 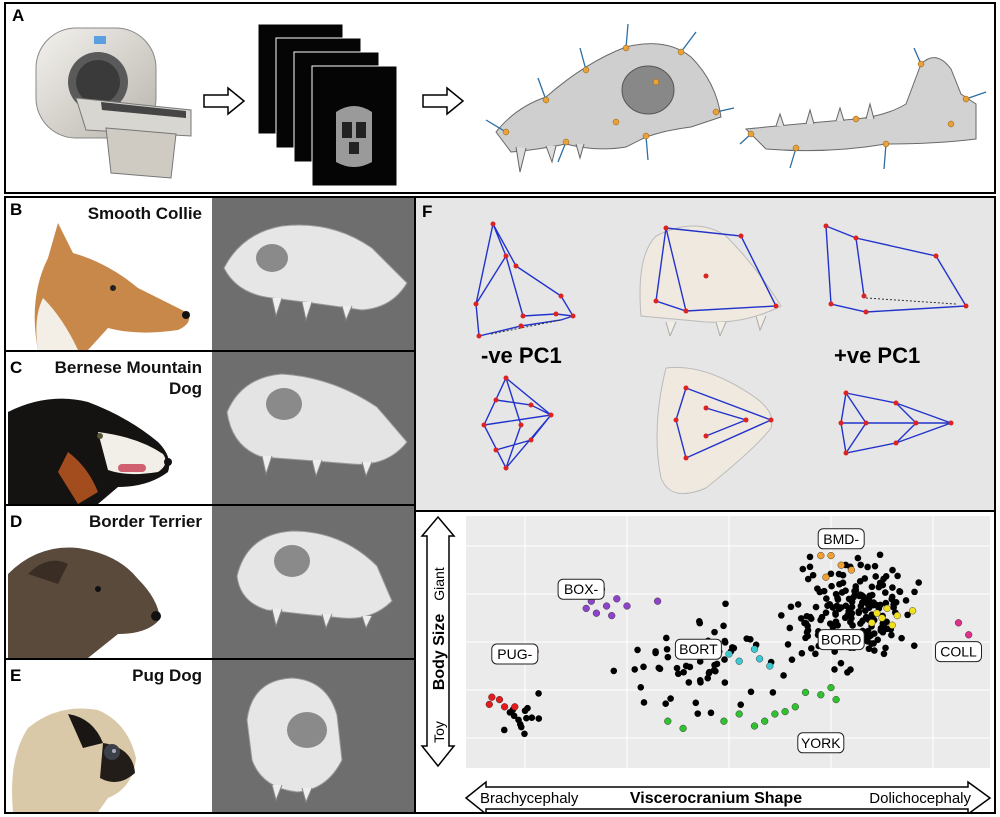 I want to click on y-axis-bottom-label: Toy, so click(x=439, y=732).